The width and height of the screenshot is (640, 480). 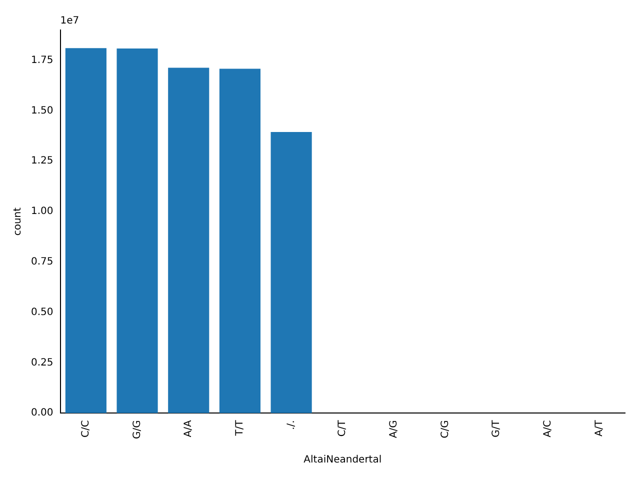 I want to click on x-tick-label: C/G, so click(x=445, y=429).